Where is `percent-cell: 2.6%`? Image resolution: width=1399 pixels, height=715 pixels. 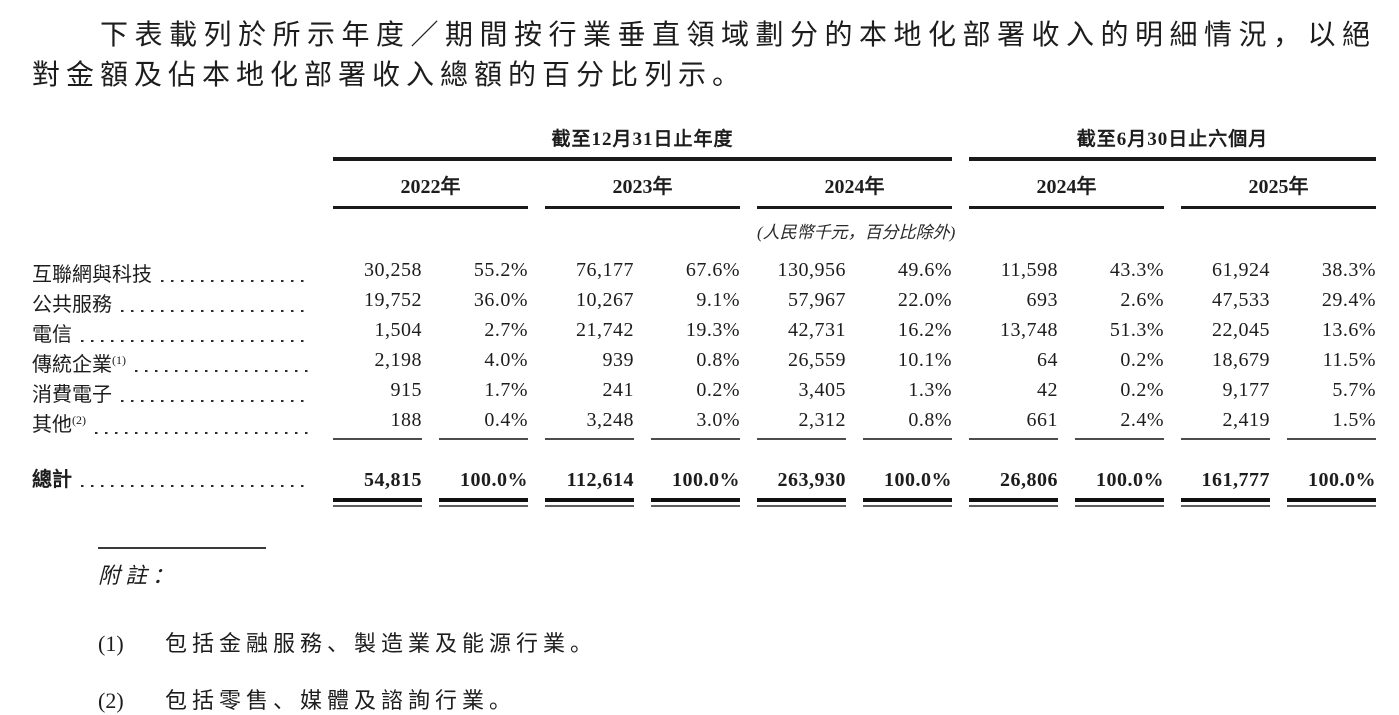 percent-cell: 2.6% is located at coordinates (1142, 300).